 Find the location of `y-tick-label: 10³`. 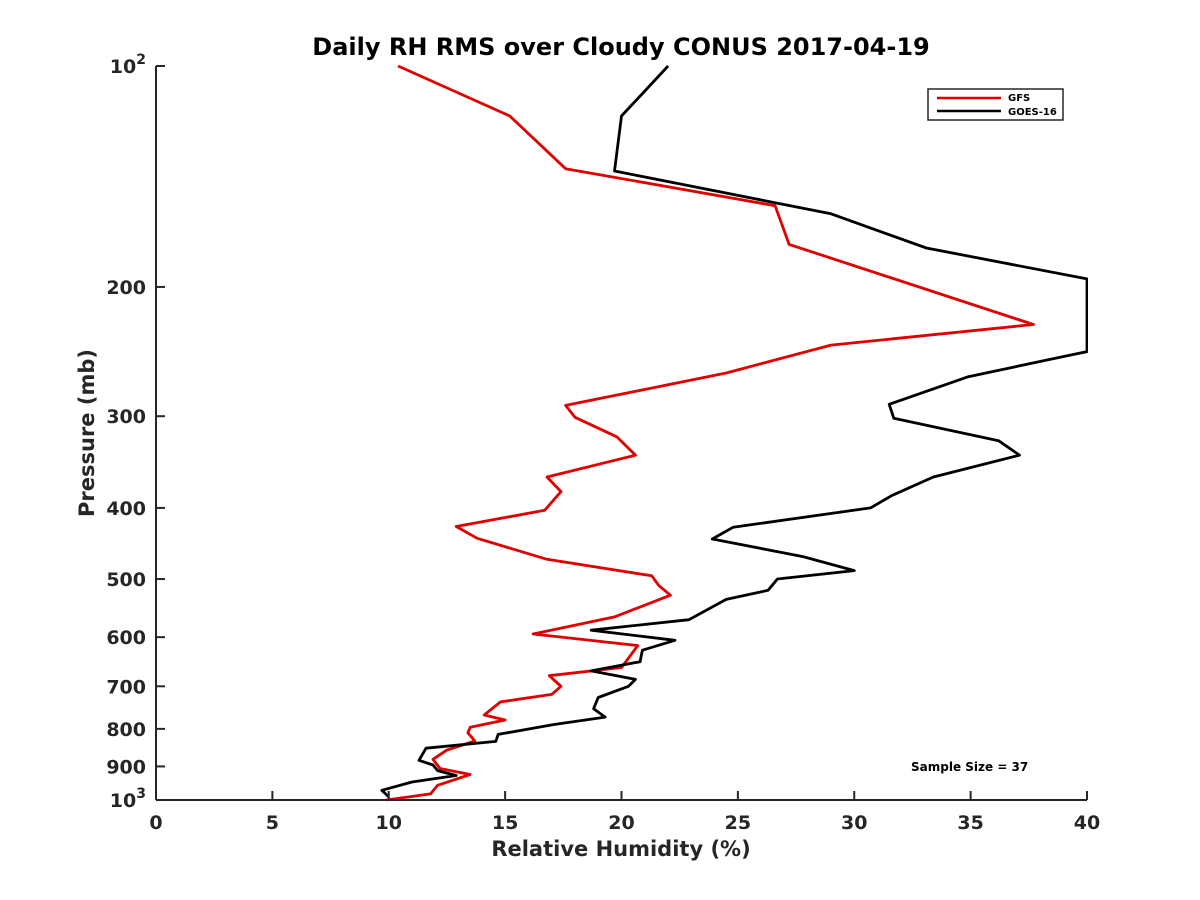

y-tick-label: 10³ is located at coordinates (128, 799).